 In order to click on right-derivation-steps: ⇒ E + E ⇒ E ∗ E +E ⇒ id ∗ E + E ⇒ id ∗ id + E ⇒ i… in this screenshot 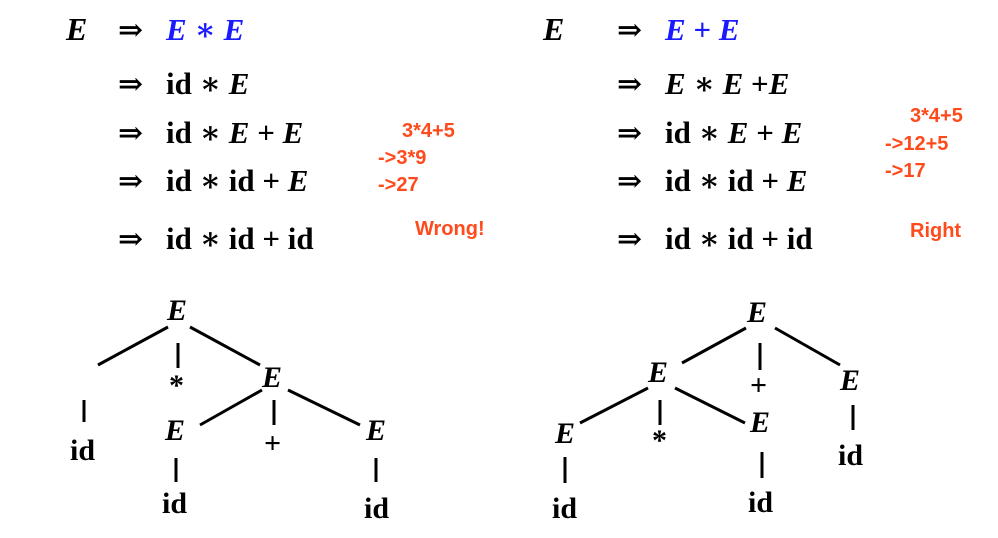, I will do `click(715, 134)`.